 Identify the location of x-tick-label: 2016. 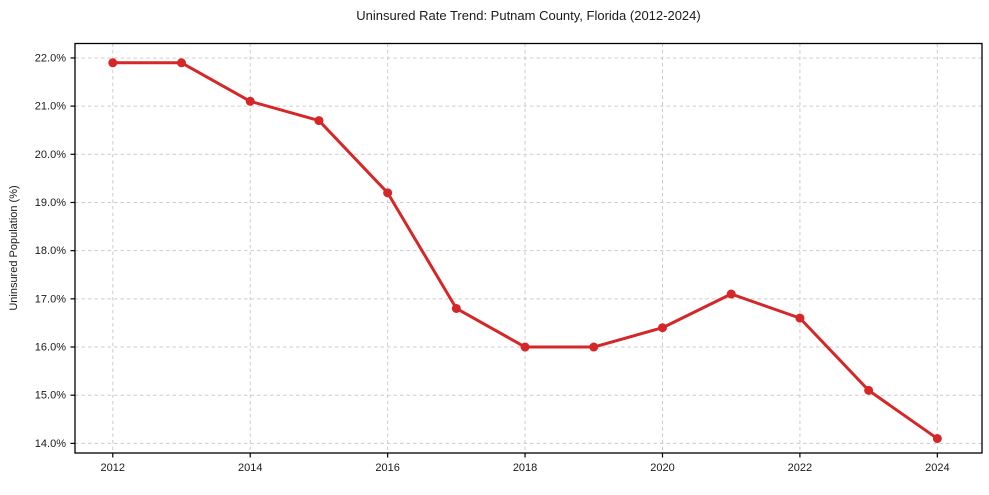
(387, 468).